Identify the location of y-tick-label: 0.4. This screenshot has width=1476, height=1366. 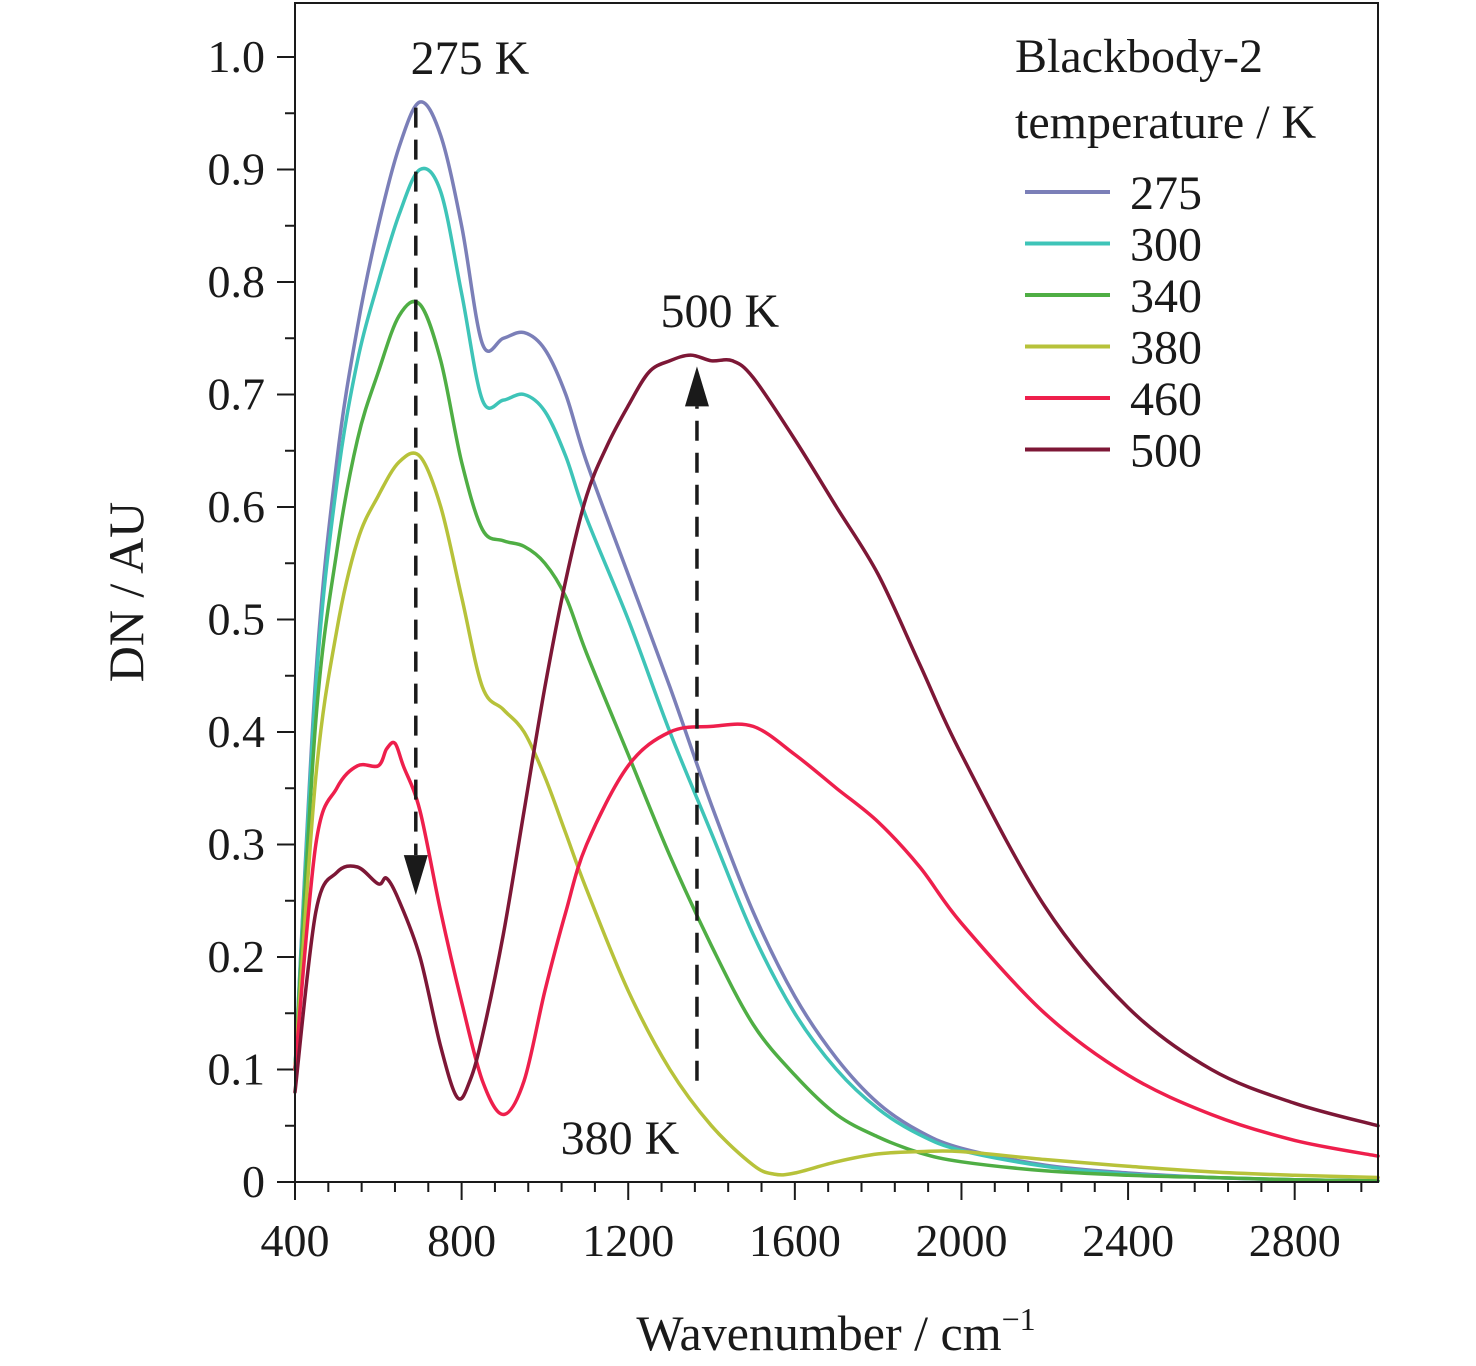
(237, 731).